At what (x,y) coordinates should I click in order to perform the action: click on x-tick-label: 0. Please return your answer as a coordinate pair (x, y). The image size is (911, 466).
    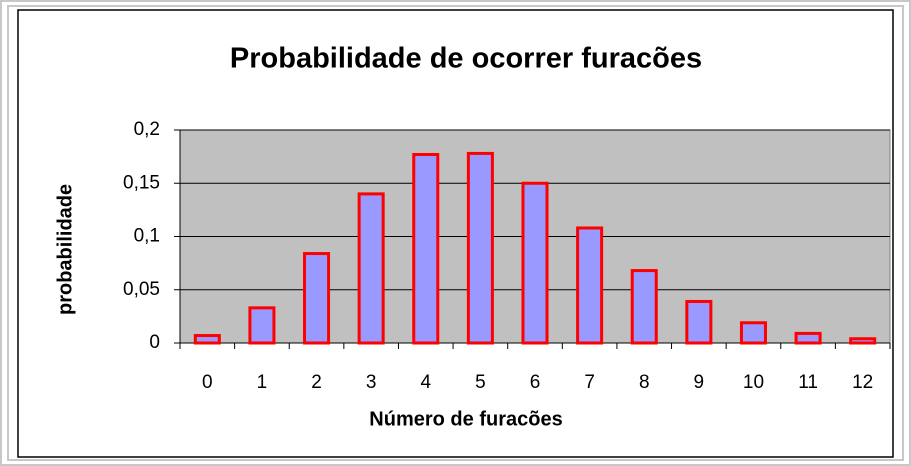
    Looking at the image, I should click on (207, 382).